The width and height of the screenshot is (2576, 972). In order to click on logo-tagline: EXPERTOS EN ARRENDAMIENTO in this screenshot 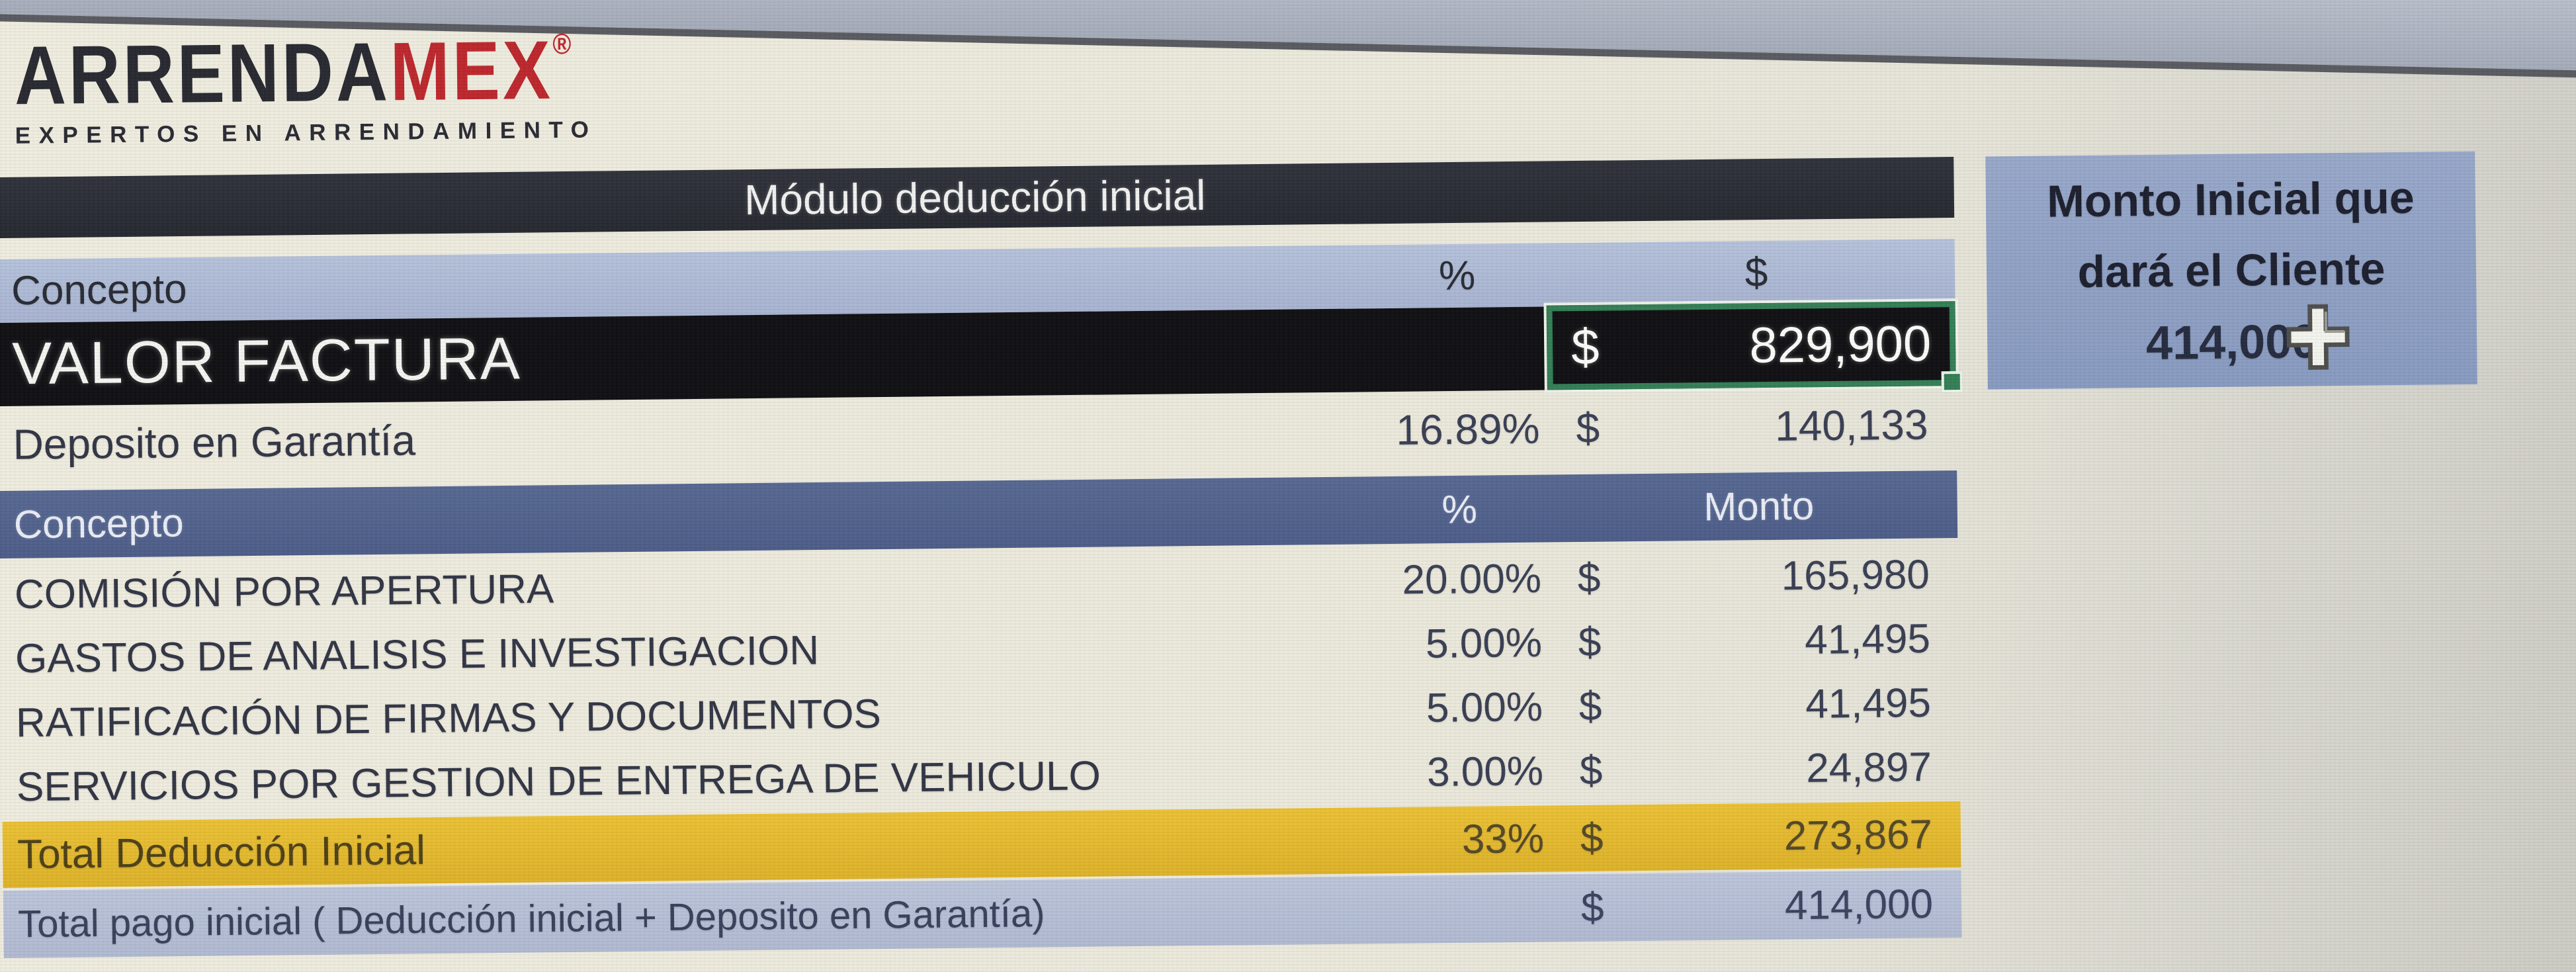, I will do `click(306, 132)`.